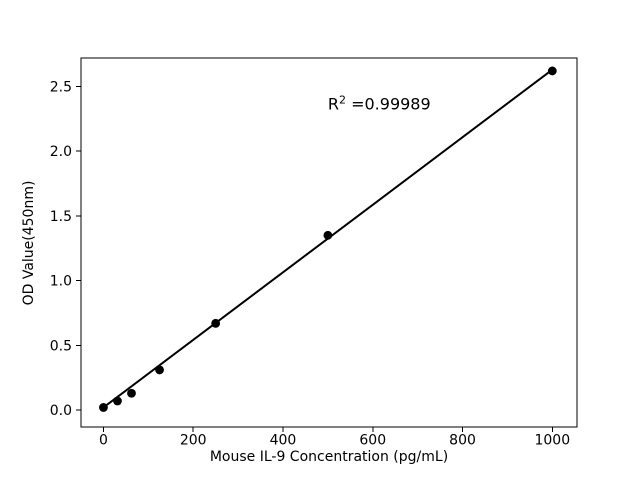 This screenshot has width=640, height=480. What do you see at coordinates (103, 441) in the screenshot?
I see `x-tick-label: 0` at bounding box center [103, 441].